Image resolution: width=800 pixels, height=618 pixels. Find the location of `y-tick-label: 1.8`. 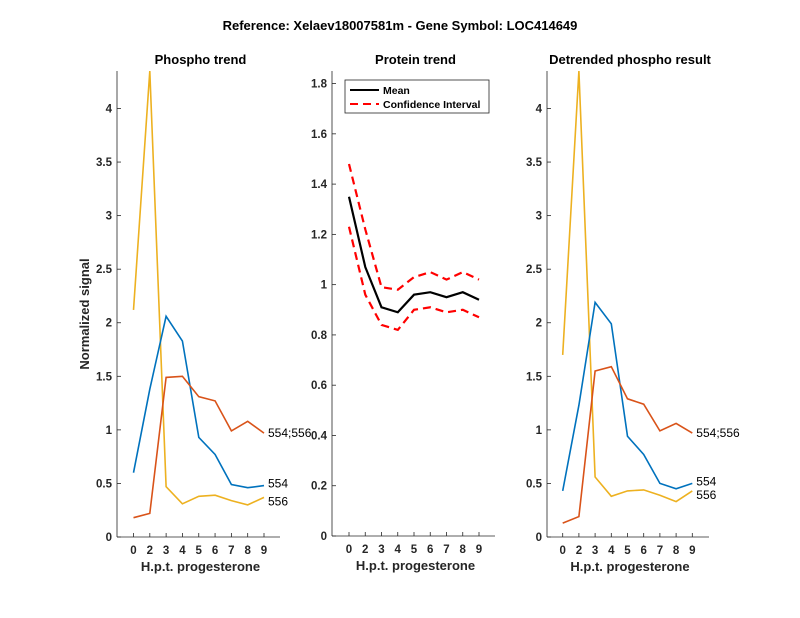

y-tick-label: 1.8 is located at coordinates (319, 85).